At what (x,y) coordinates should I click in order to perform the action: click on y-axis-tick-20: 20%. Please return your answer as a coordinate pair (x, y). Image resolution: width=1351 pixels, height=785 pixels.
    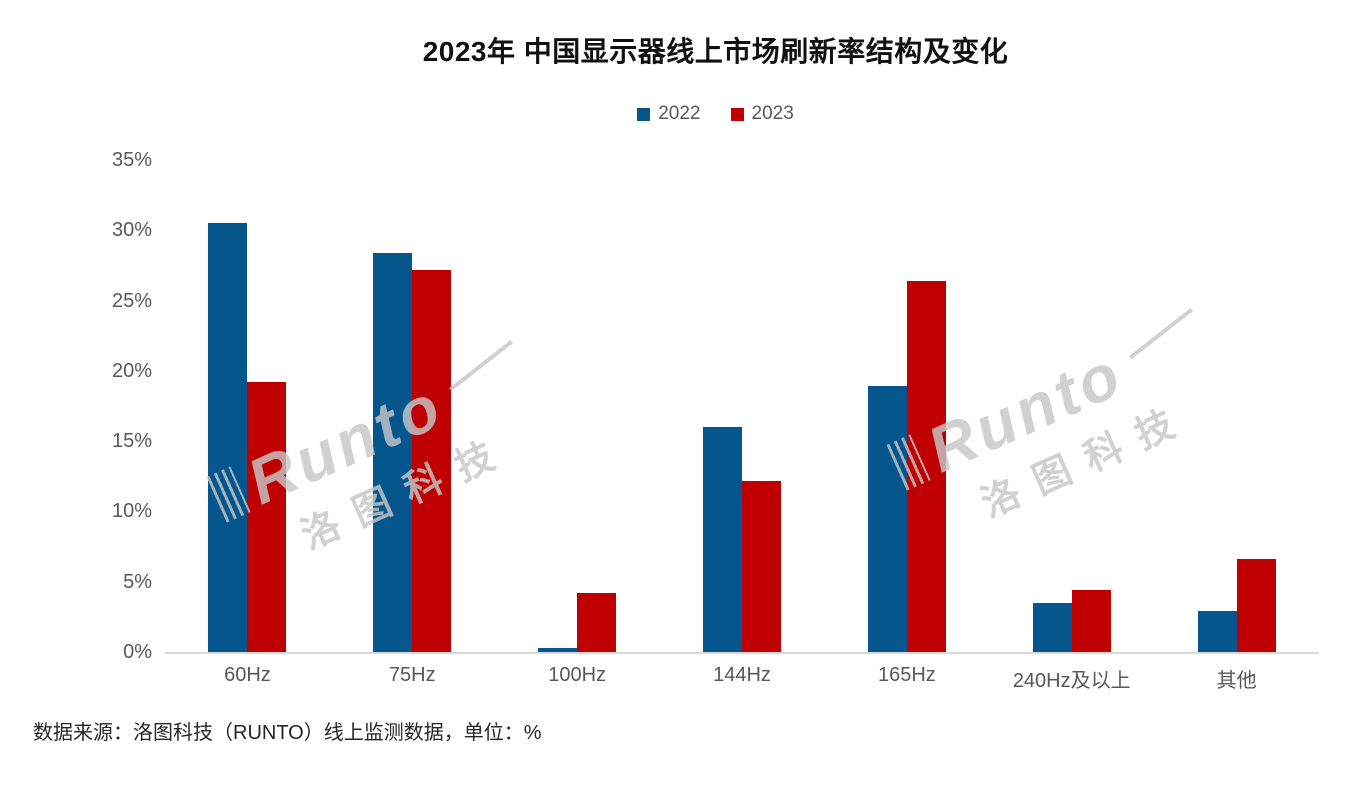
    Looking at the image, I should click on (131, 370).